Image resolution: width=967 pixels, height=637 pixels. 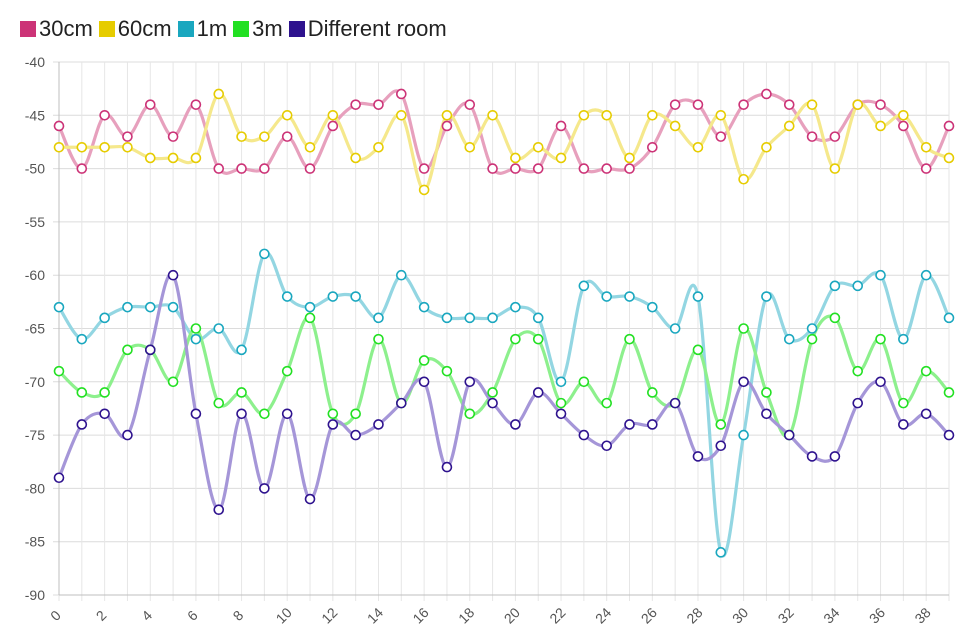 I want to click on x-tick-label: 18, so click(x=466, y=615).